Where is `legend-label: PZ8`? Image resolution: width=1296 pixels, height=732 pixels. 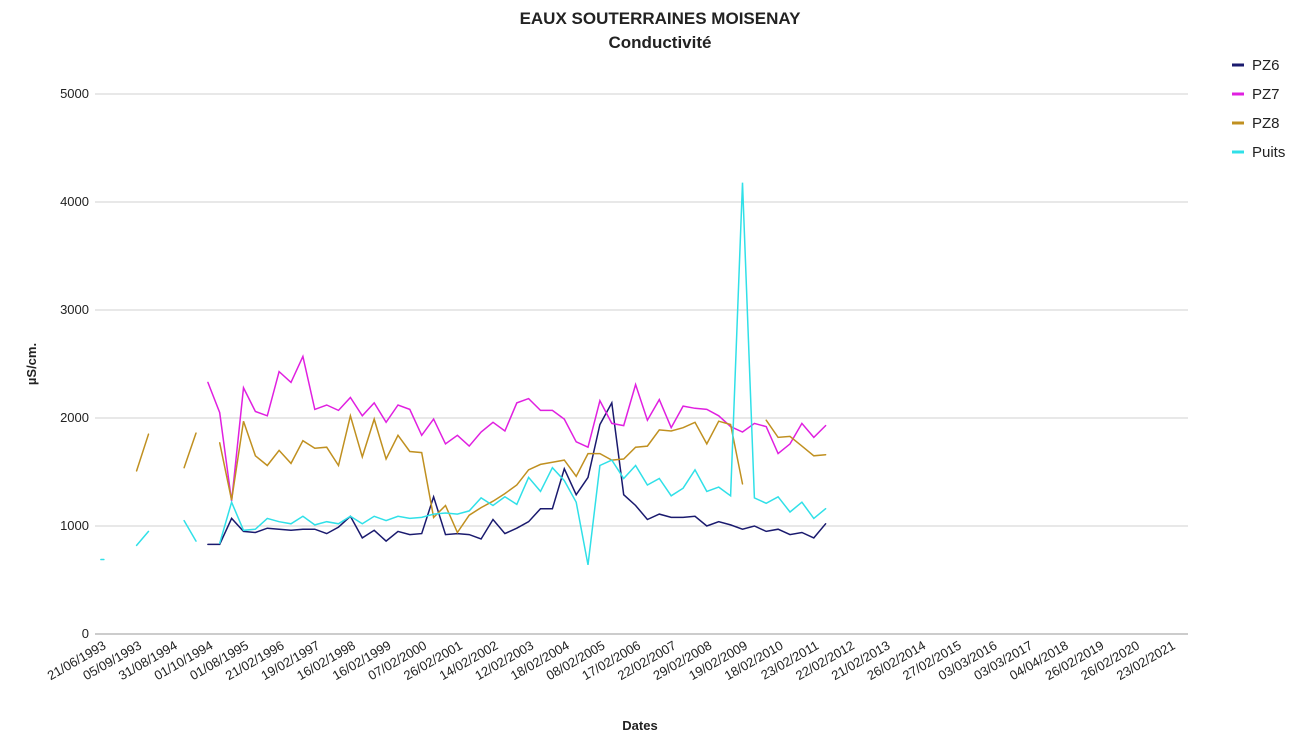
legend-label: PZ8 is located at coordinates (1266, 123).